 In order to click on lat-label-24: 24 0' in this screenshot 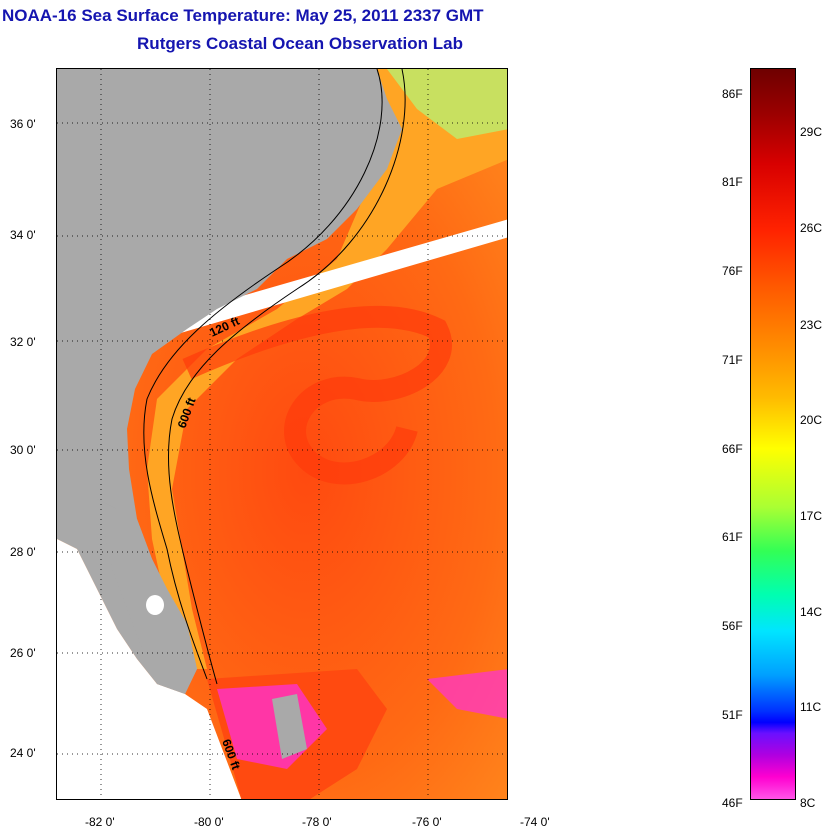, I will do `click(23, 753)`.